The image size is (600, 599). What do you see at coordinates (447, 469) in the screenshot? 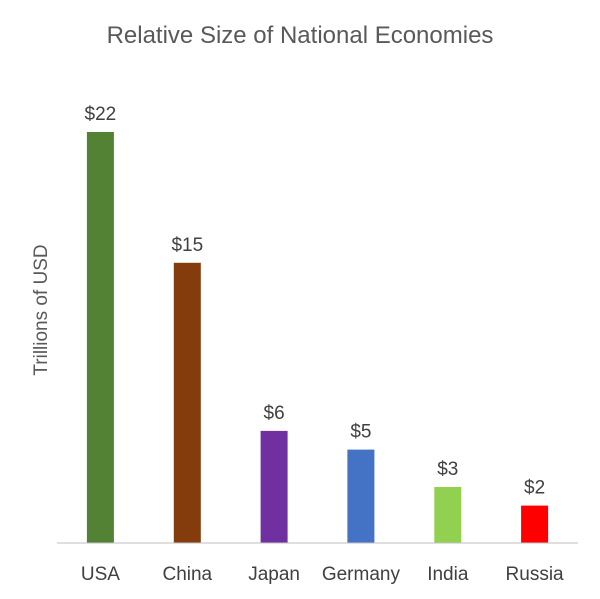
I see `data-label-india: $3` at bounding box center [447, 469].